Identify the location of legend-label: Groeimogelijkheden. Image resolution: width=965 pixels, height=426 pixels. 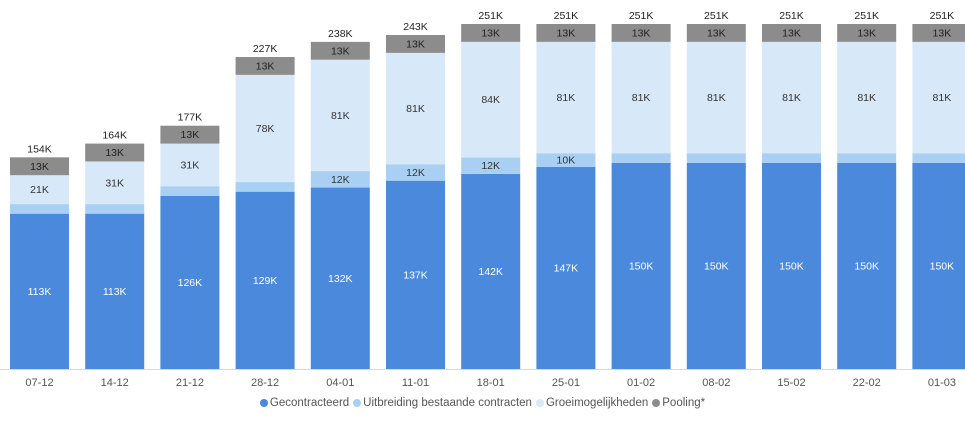
(597, 403).